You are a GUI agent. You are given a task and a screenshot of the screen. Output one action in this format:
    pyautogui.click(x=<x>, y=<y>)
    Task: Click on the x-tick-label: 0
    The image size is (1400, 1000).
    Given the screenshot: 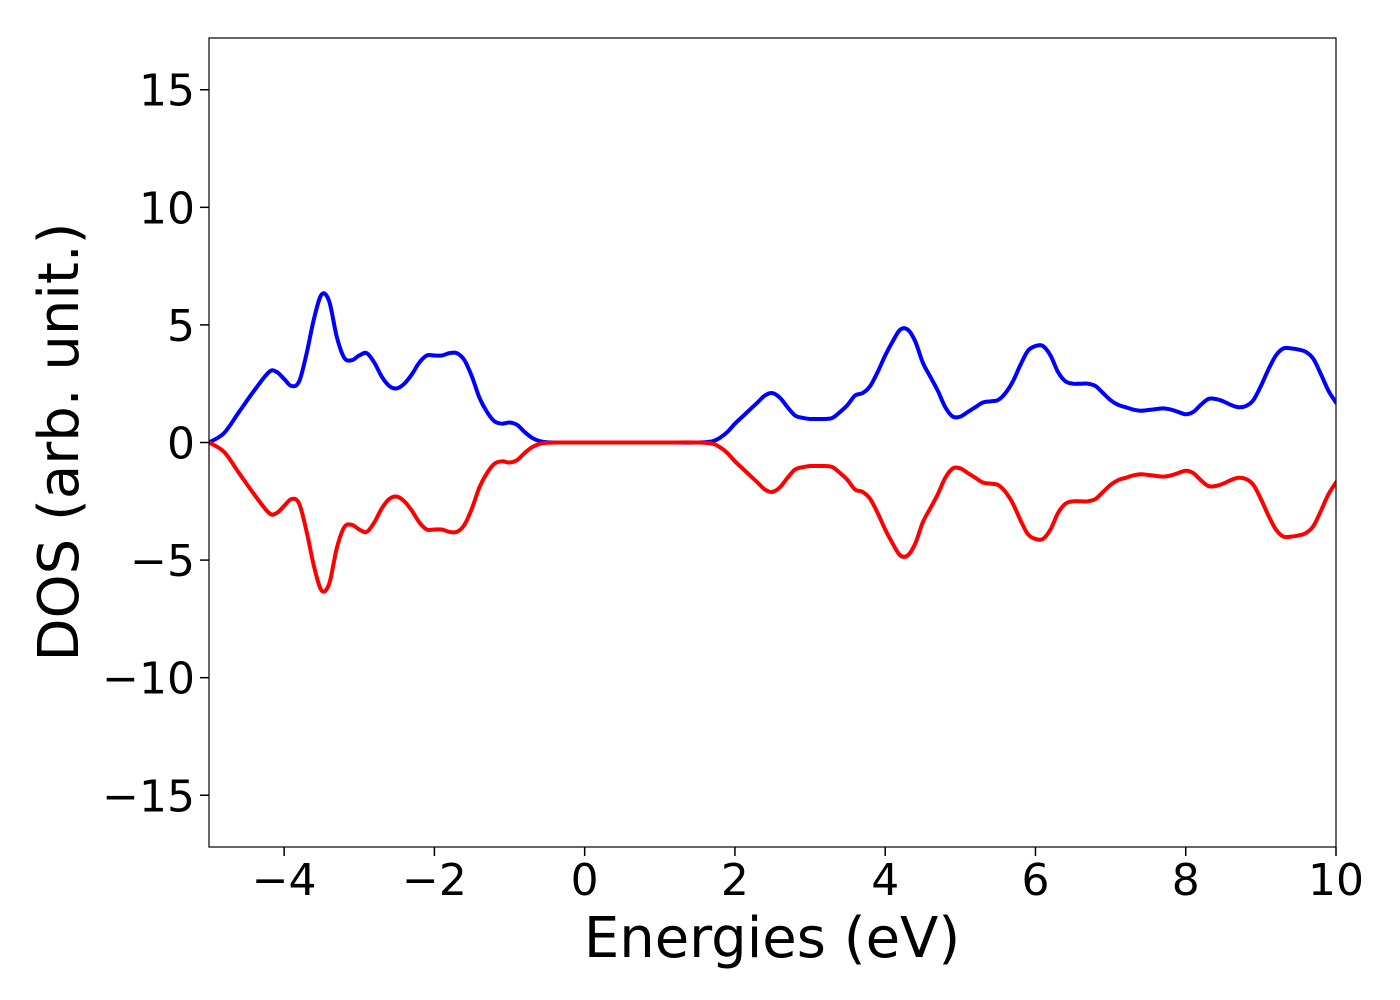 What is the action you would take?
    pyautogui.click(x=585, y=880)
    